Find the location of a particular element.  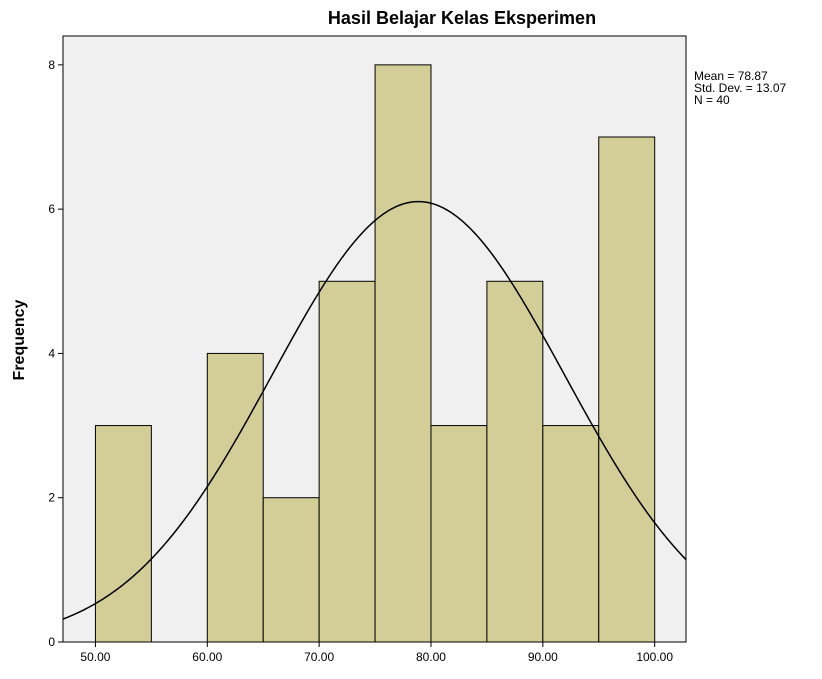

y-tick-label: 4 is located at coordinates (51, 353).